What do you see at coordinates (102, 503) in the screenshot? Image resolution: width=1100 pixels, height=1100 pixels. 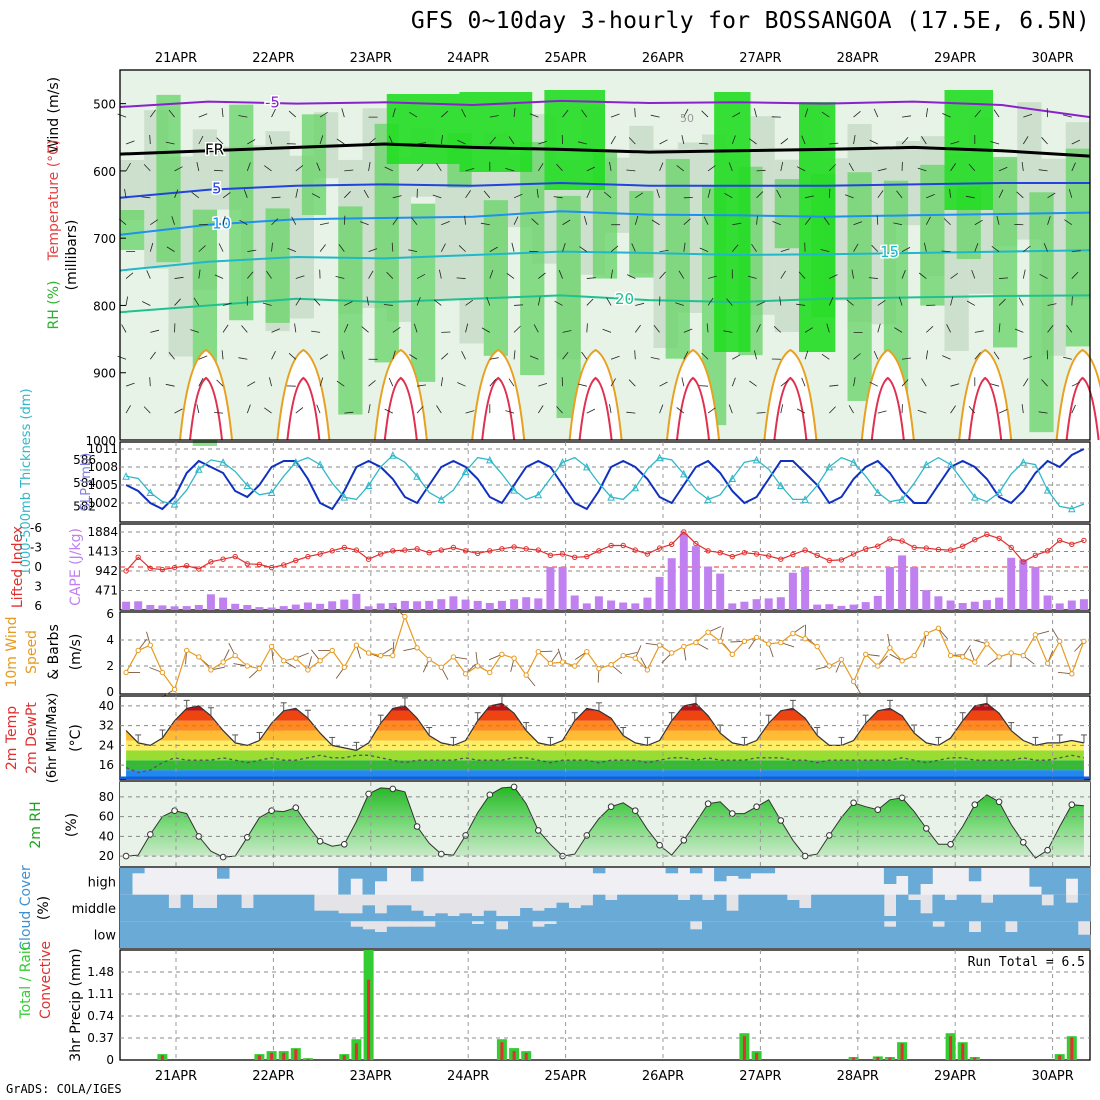 I see `y-tick-slp: 1002` at bounding box center [102, 503].